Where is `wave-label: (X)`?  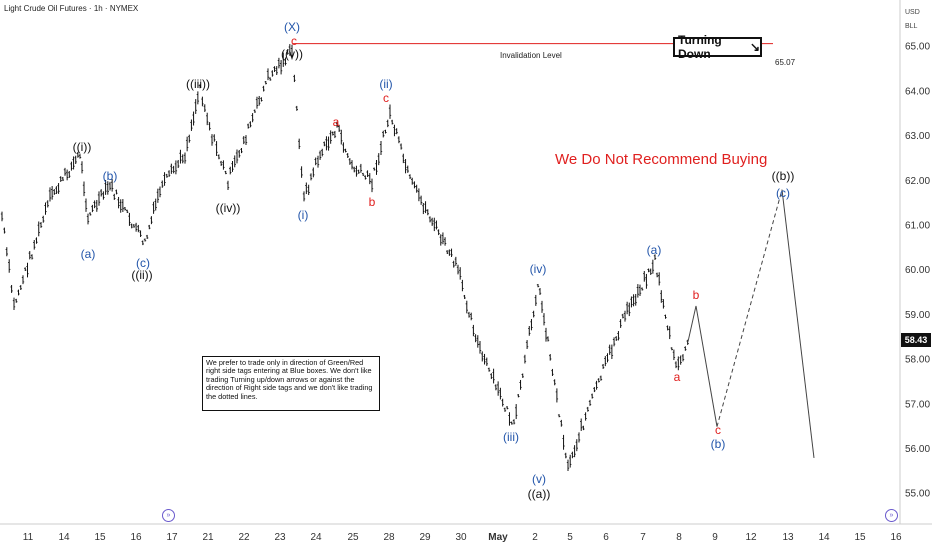 wave-label: (X) is located at coordinates (292, 27).